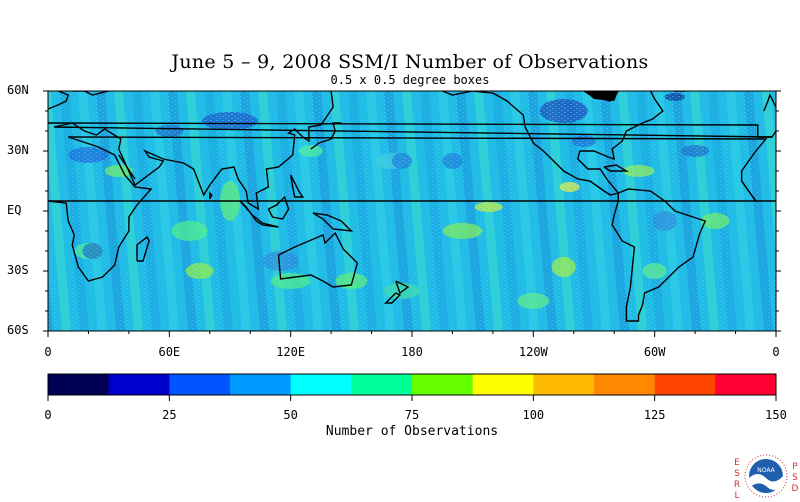 This screenshot has width=800, height=502. I want to click on logo-wave, so click(766, 482).